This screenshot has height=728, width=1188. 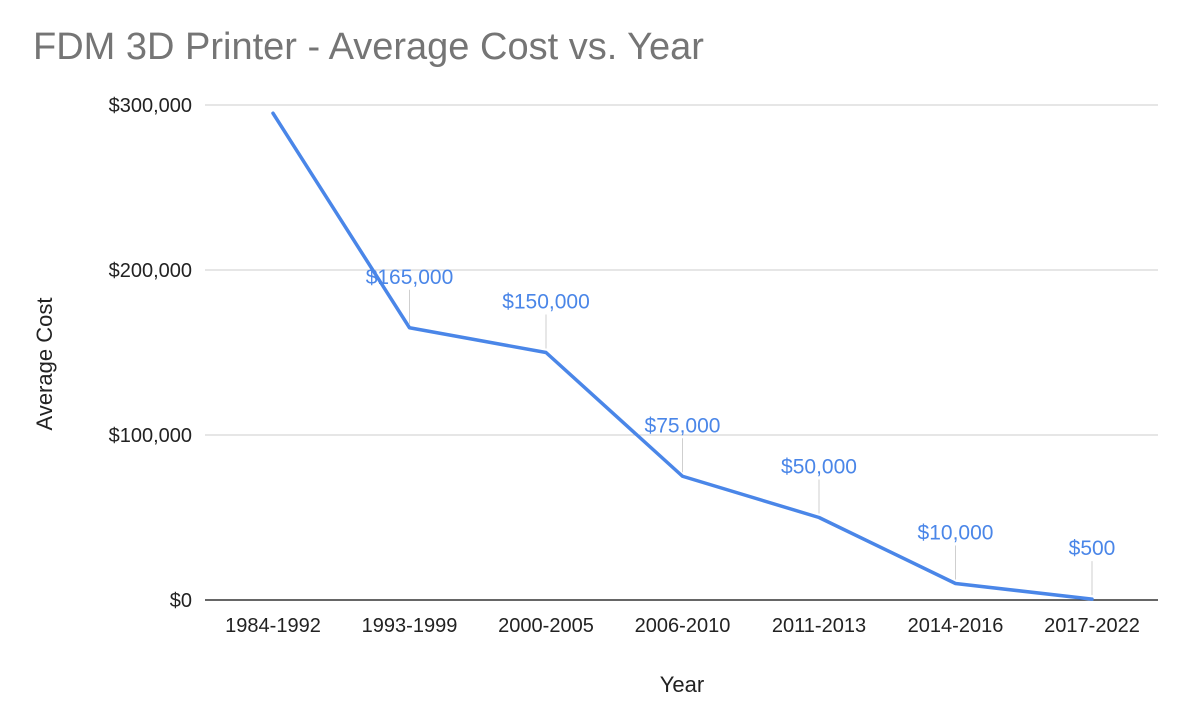 I want to click on y-tick-label: $300,000, so click(x=150, y=106).